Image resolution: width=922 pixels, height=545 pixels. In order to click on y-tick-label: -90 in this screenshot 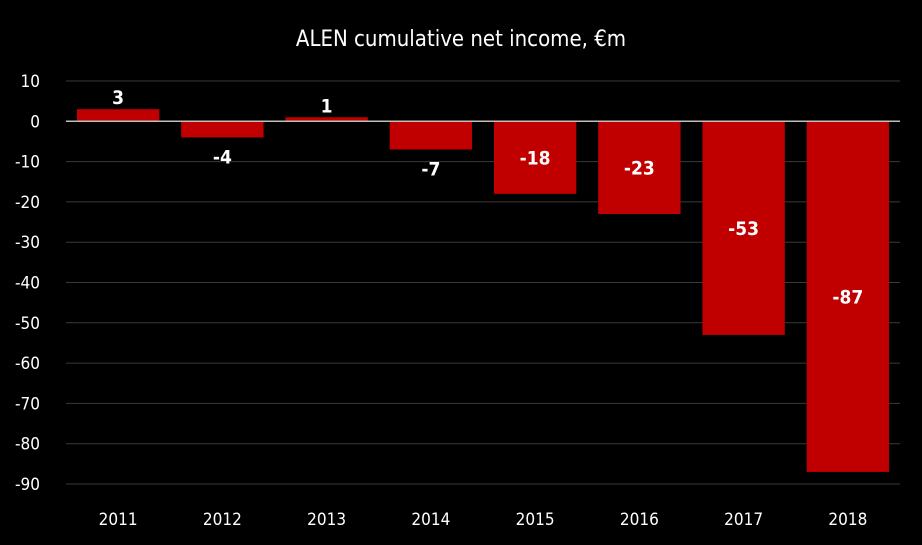, I will do `click(27, 485)`.